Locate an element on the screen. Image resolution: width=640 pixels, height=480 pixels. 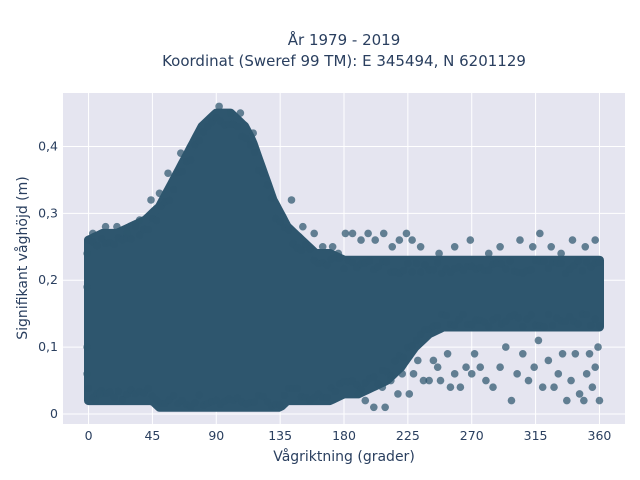
x-tick-label: 135 is located at coordinates (280, 435).